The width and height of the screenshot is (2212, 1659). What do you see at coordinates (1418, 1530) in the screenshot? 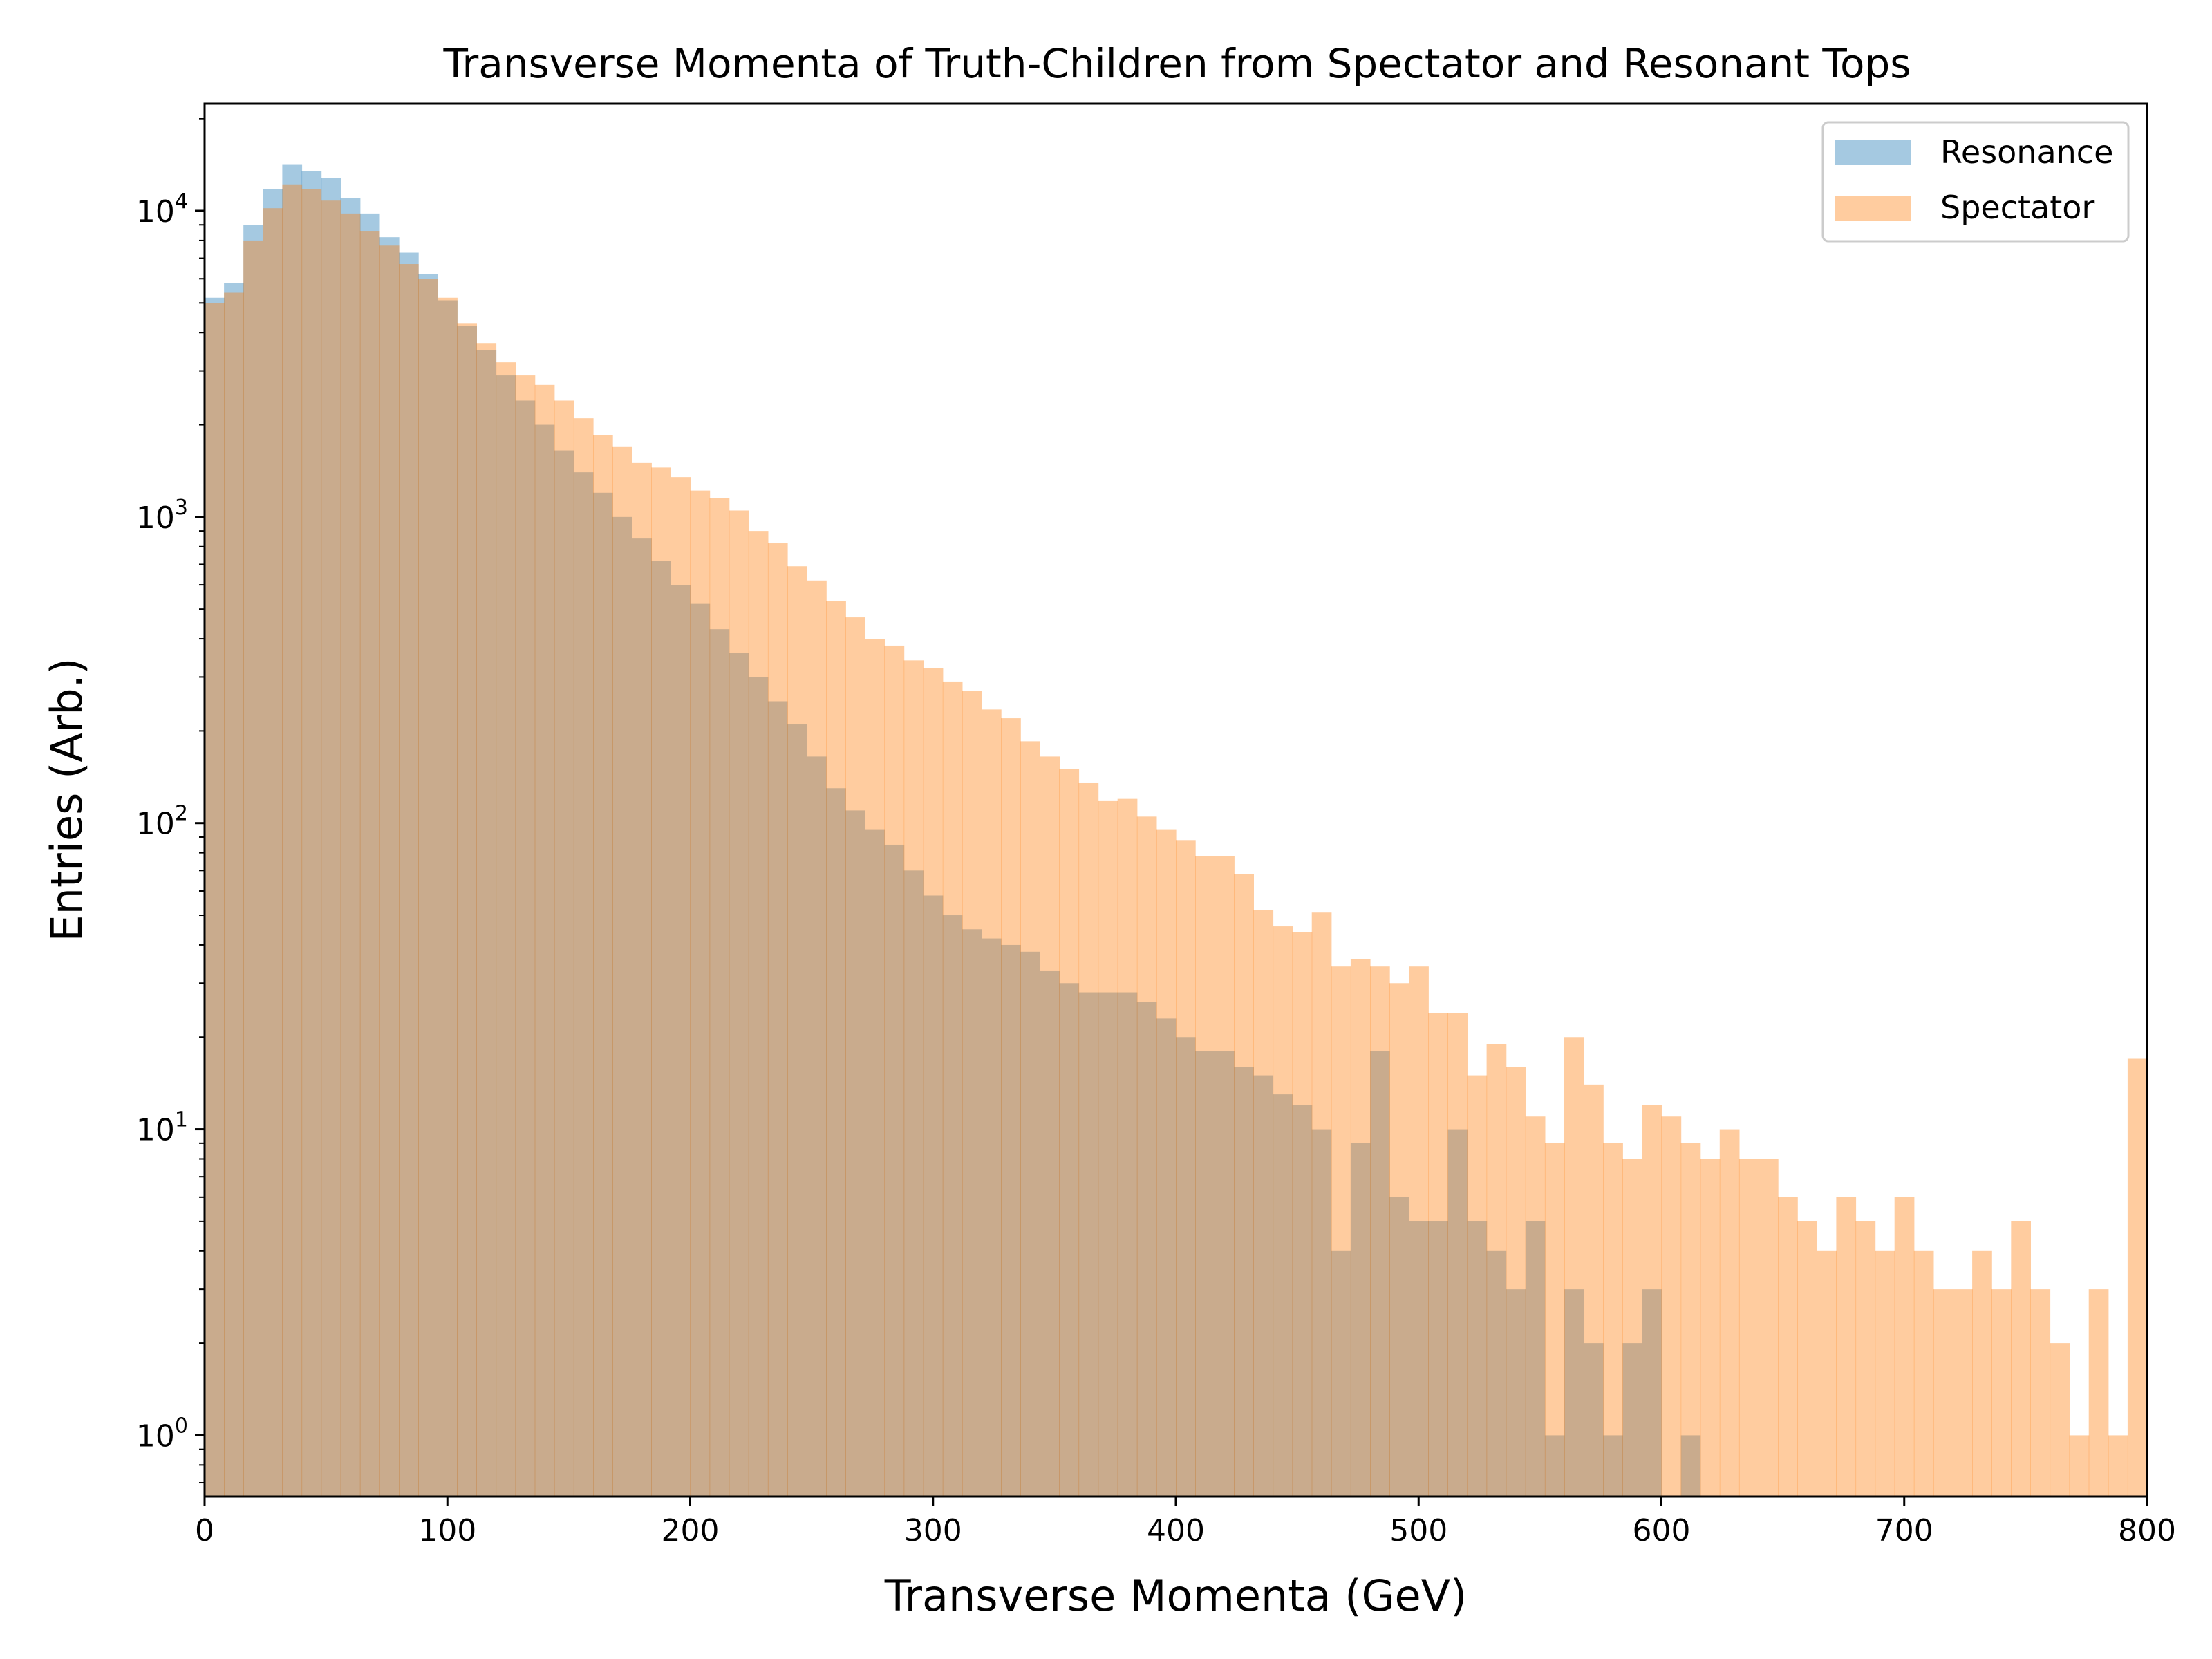
I see `x-tick-label-500: 500` at bounding box center [1418, 1530].